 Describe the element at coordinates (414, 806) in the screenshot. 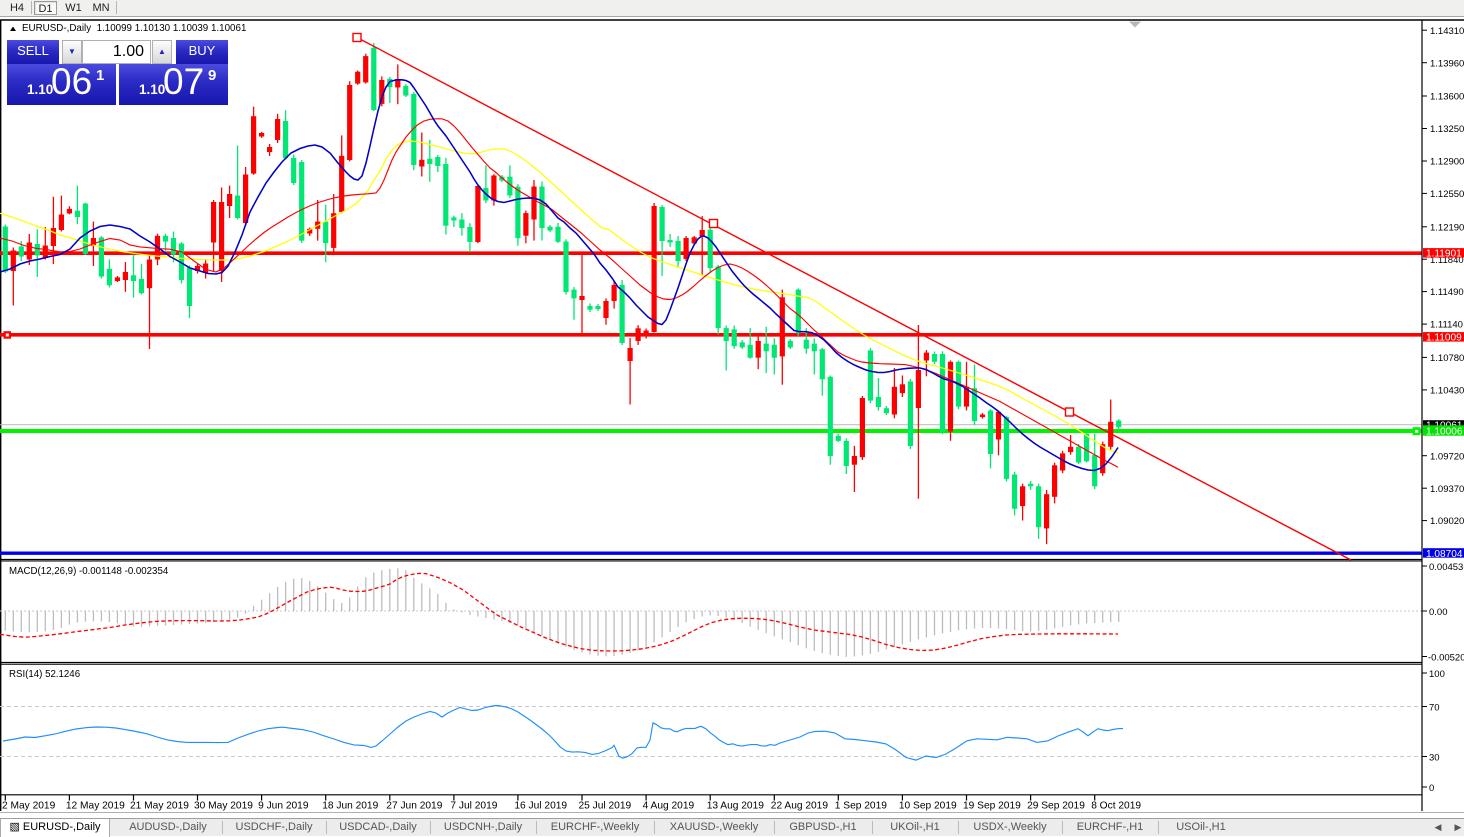

I see `svg-text: 27 Jun 2019` at that location.